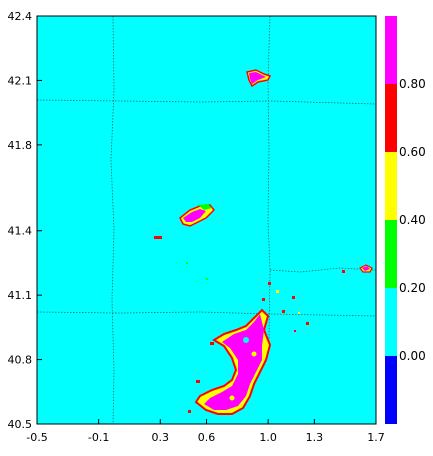 This screenshot has height=456, width=433. What do you see at coordinates (207, 437) in the screenshot?
I see `x-tick-label: 0.6` at bounding box center [207, 437].